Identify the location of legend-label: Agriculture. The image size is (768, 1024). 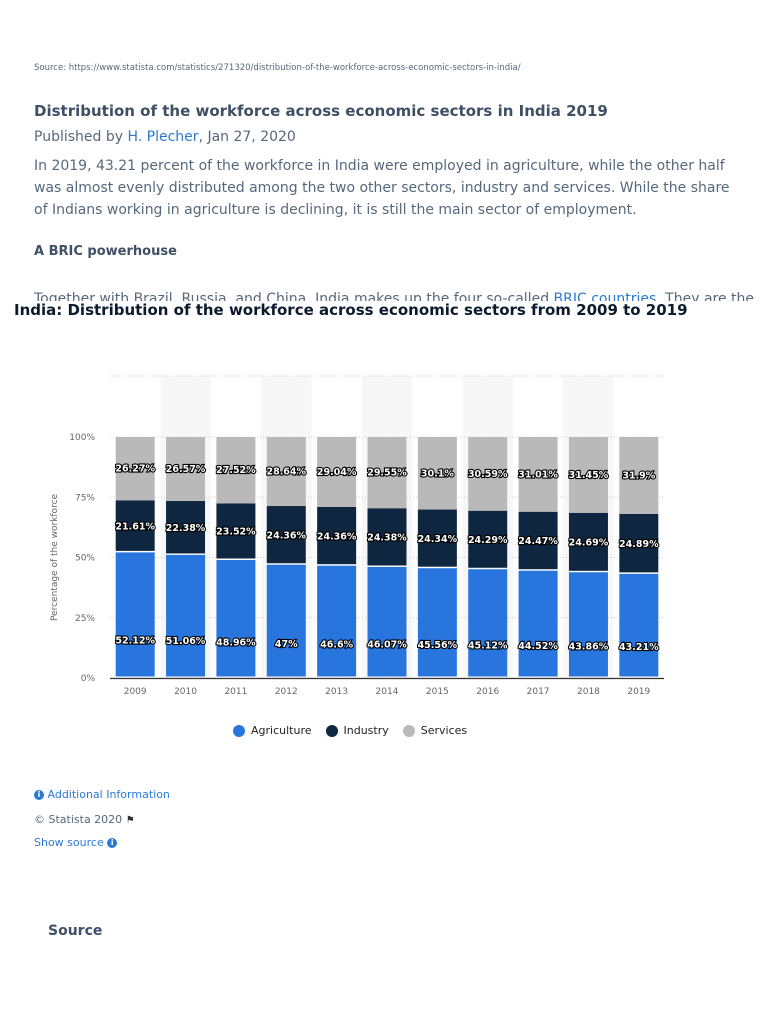
(281, 730).